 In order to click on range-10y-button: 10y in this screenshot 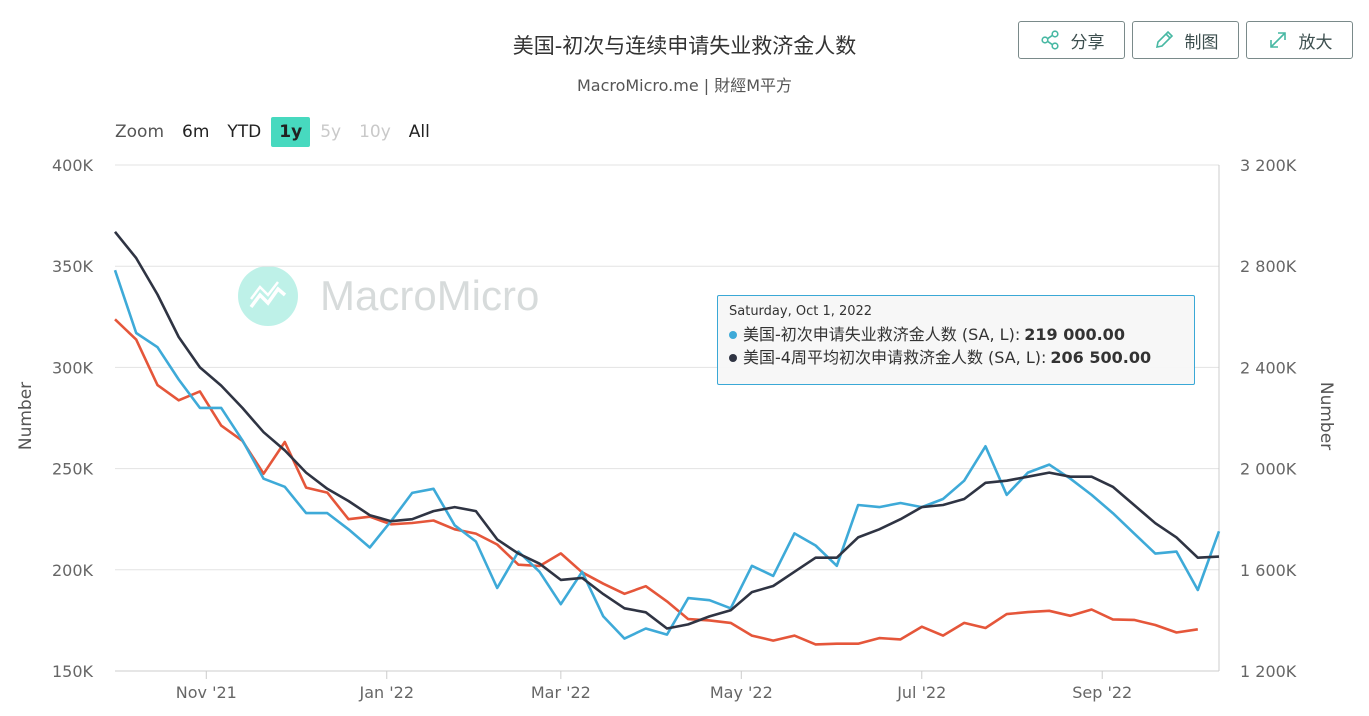, I will do `click(375, 132)`.